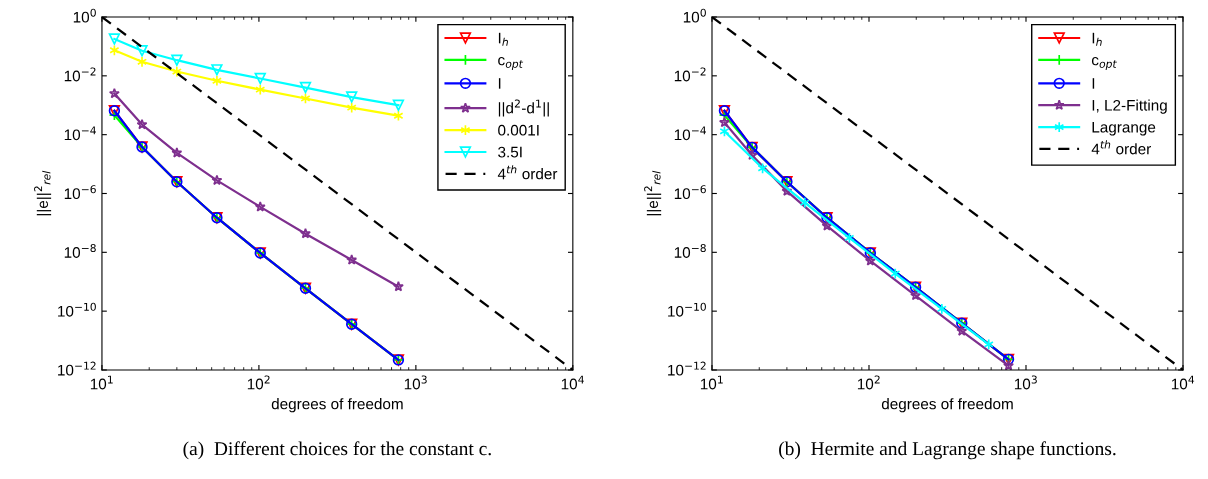 The height and width of the screenshot is (479, 1208). What do you see at coordinates (523, 108) in the screenshot?
I see `legend-label: ||d$^{2}$-d$^{1}$||` at bounding box center [523, 108].